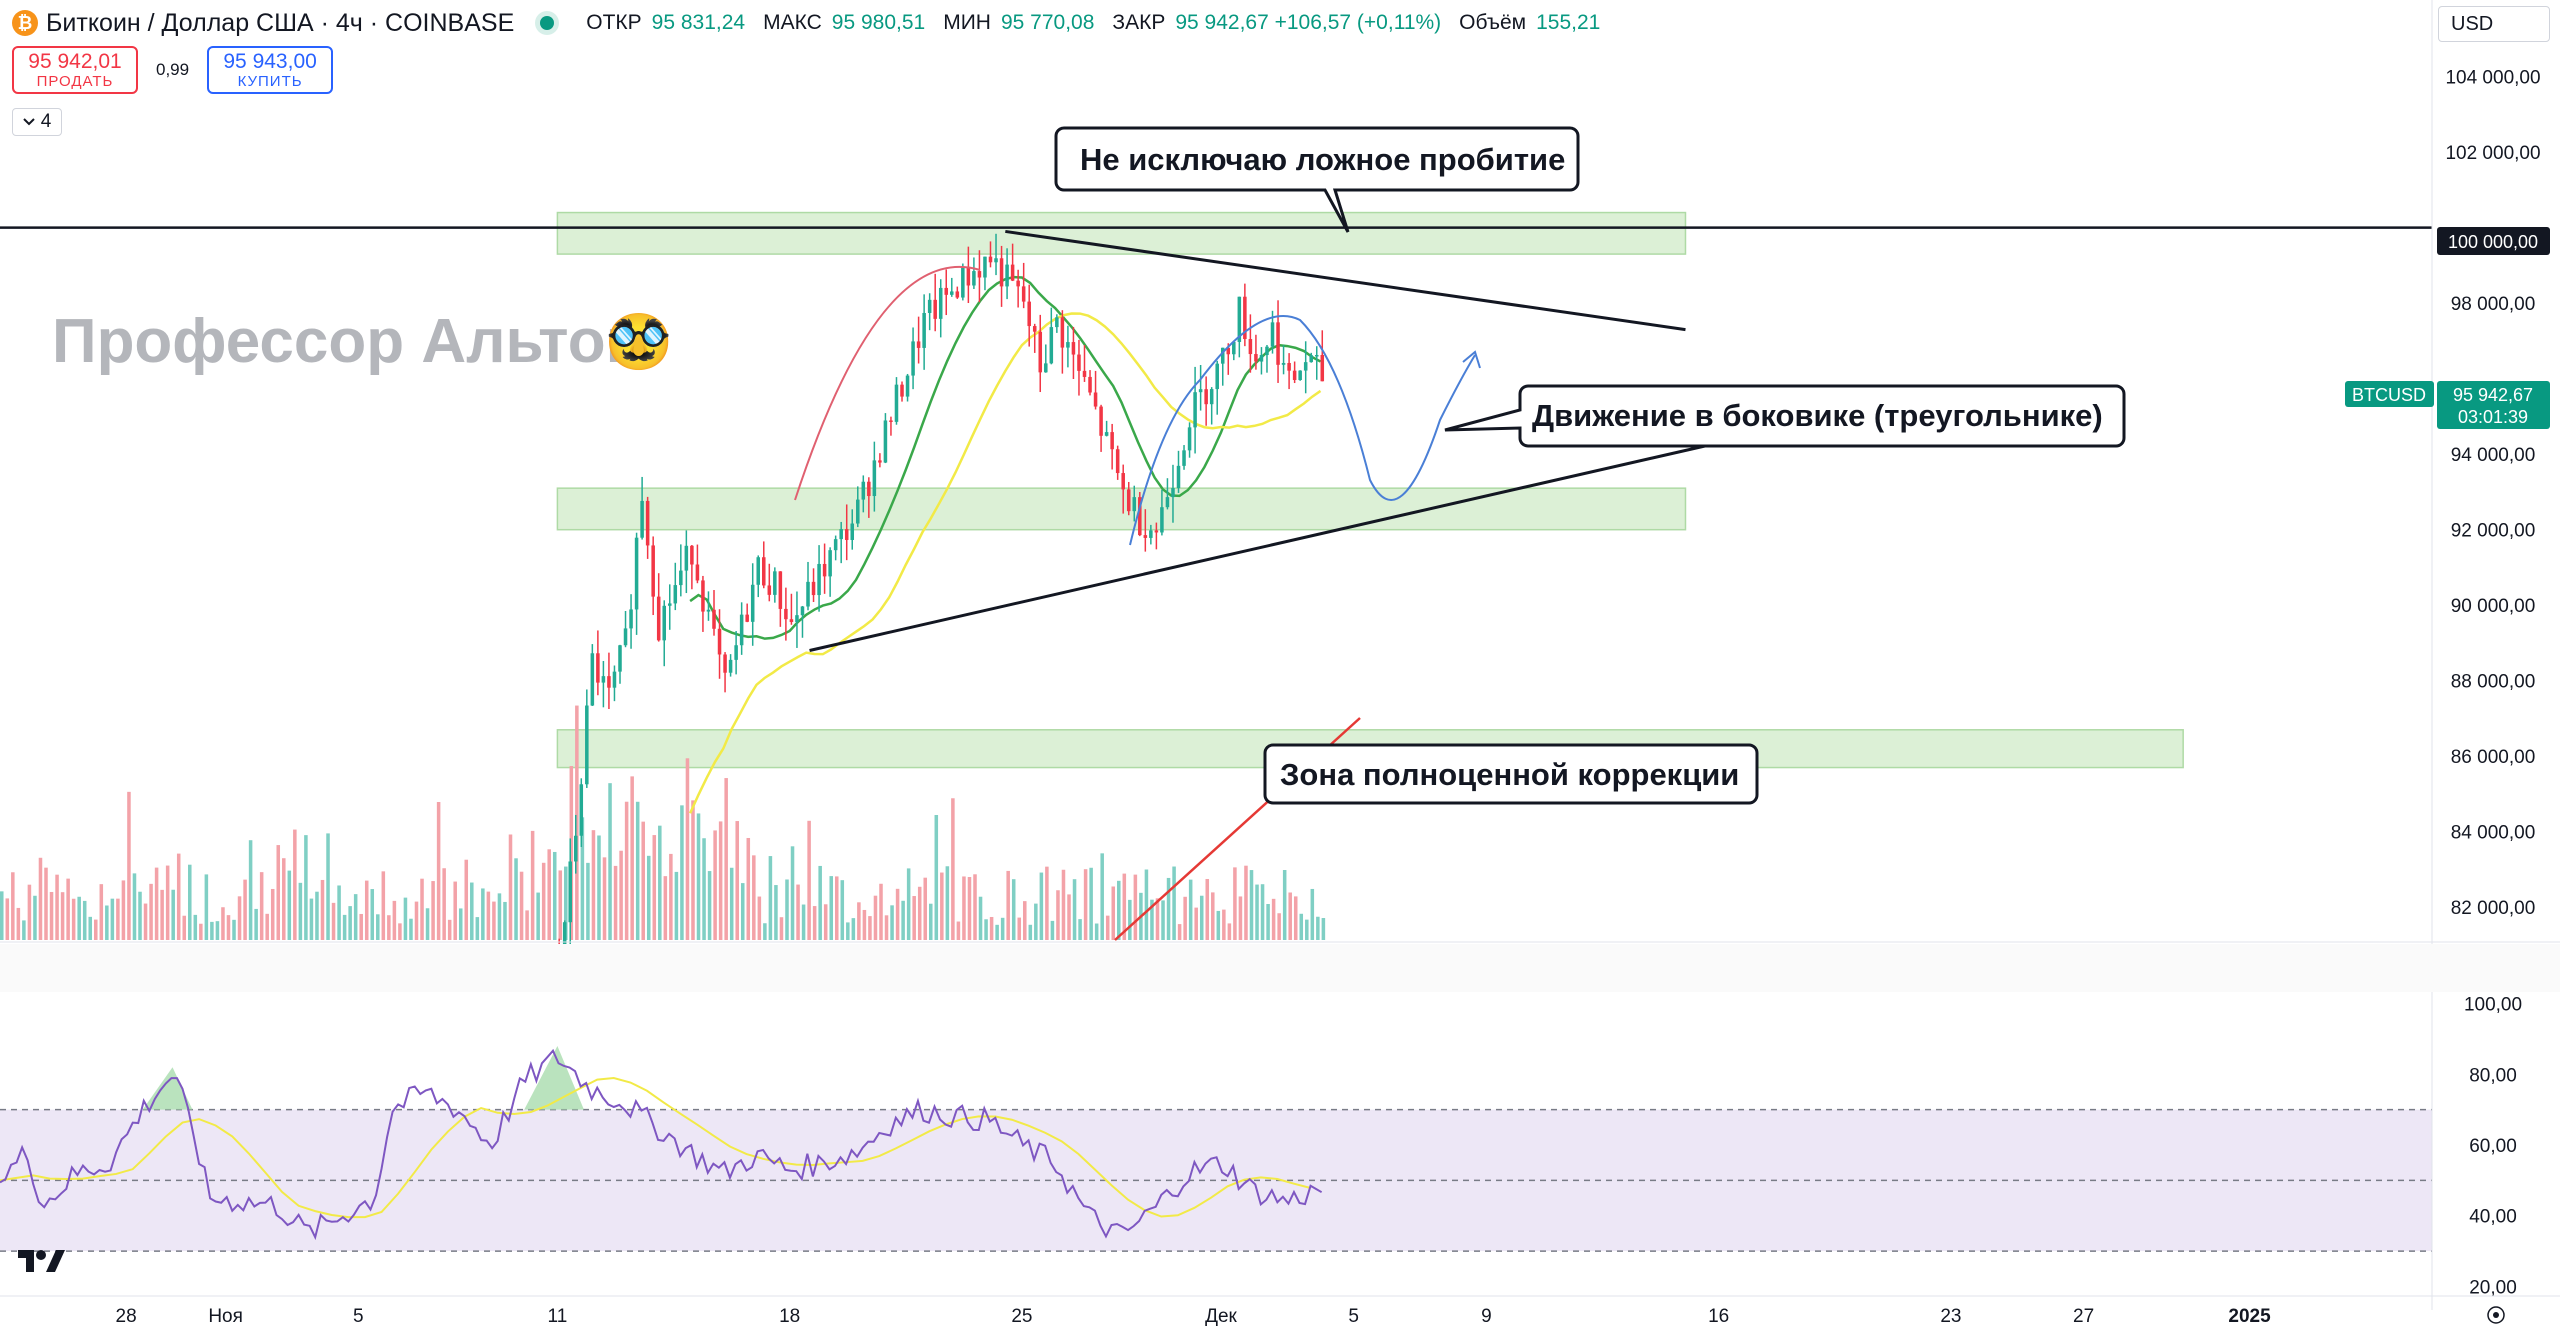  I want to click on symbol-title: Биткоин / Доллар США · 4ч · COINBASE, so click(280, 22).